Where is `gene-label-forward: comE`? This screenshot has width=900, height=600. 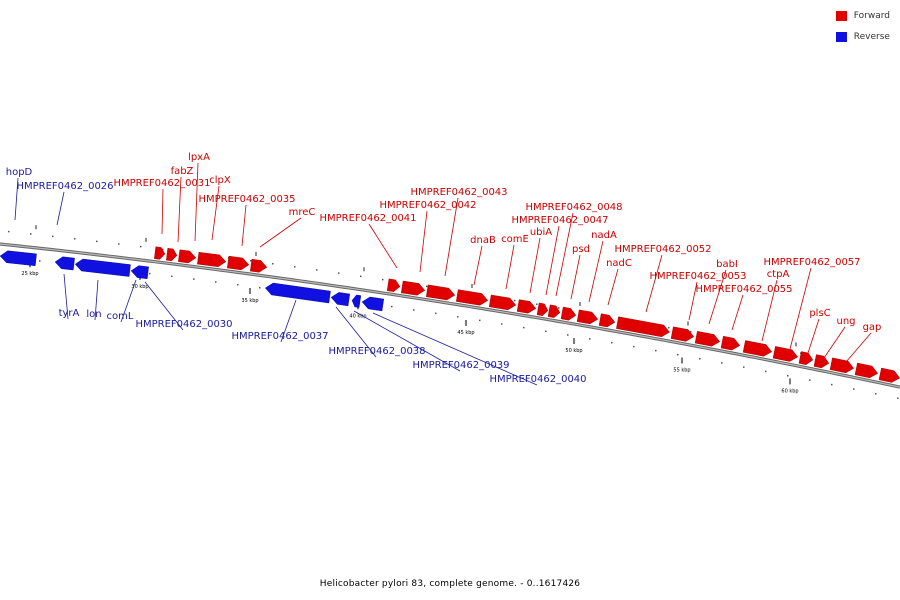 gene-label-forward: comE is located at coordinates (515, 239).